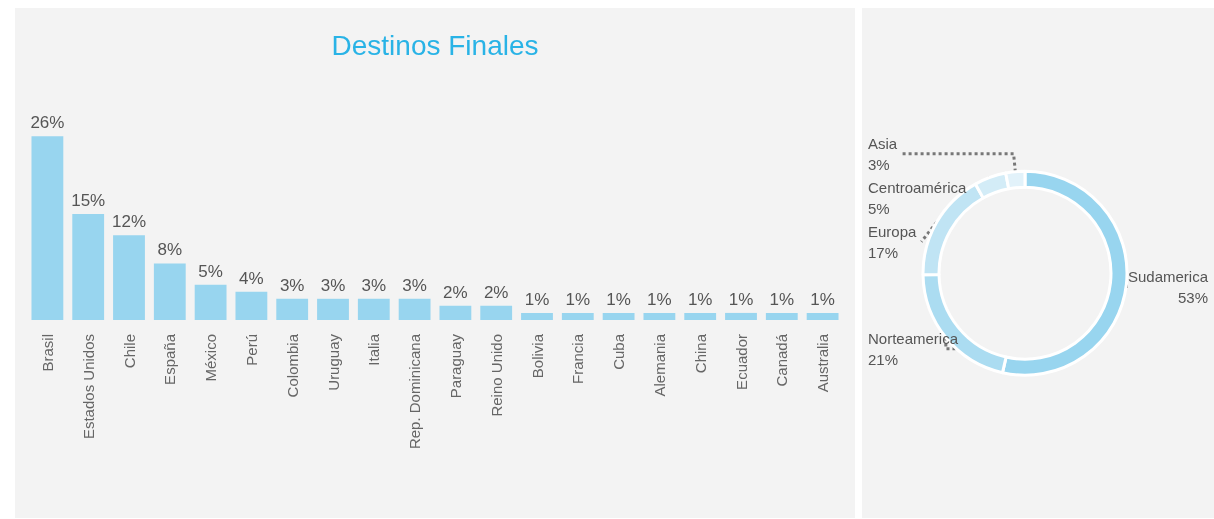  What do you see at coordinates (170, 250) in the screenshot?
I see `data-label: 8%` at bounding box center [170, 250].